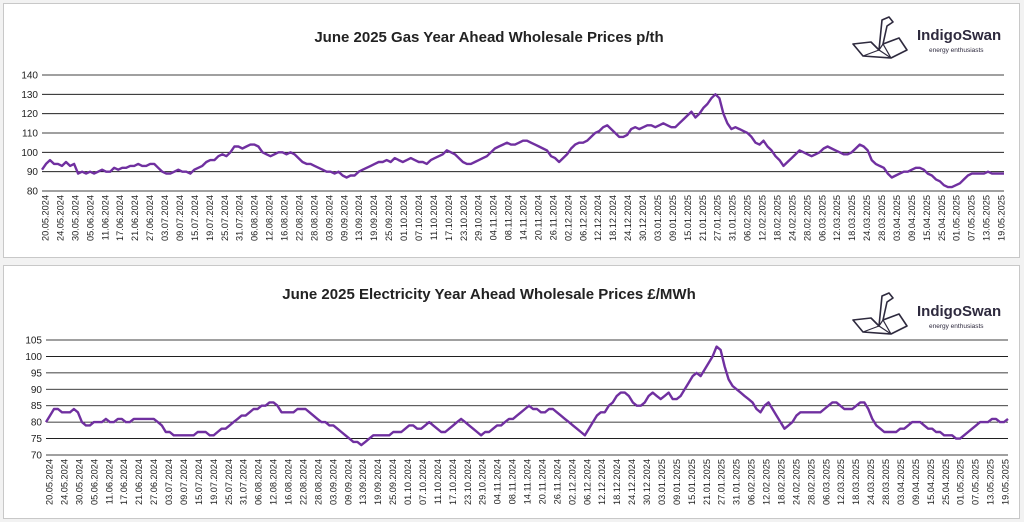 The height and width of the screenshot is (522, 1024). What do you see at coordinates (617, 482) in the screenshot?
I see `x-tick-label: 18.12.2024` at bounding box center [617, 482].